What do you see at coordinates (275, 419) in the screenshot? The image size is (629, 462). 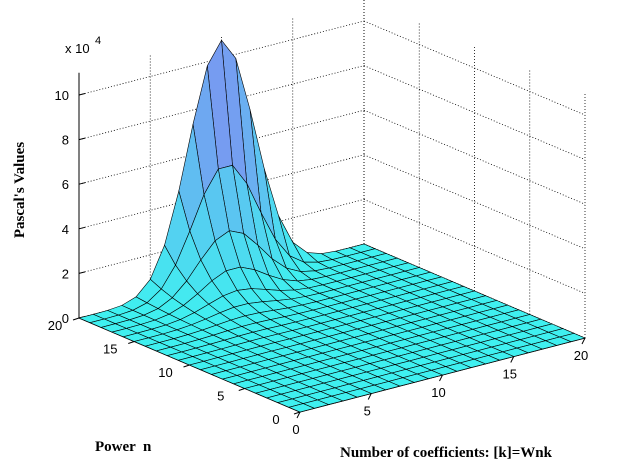 I see `y-tick-label: 0` at bounding box center [275, 419].